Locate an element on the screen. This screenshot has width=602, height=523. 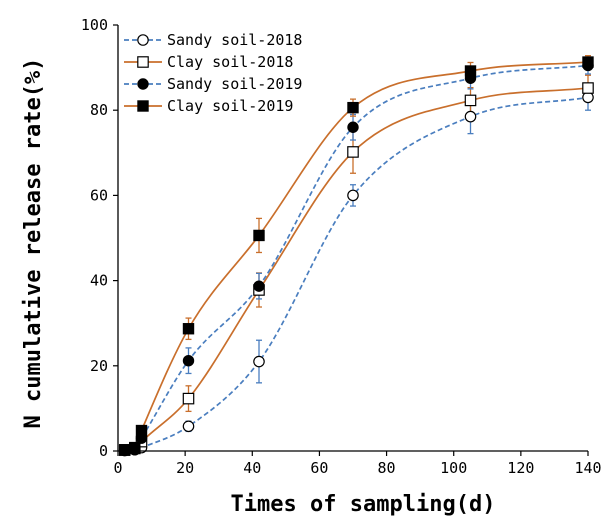
legend-label-sandy-soil-2019: Sandy soil-2019 is located at coordinates (234, 84).